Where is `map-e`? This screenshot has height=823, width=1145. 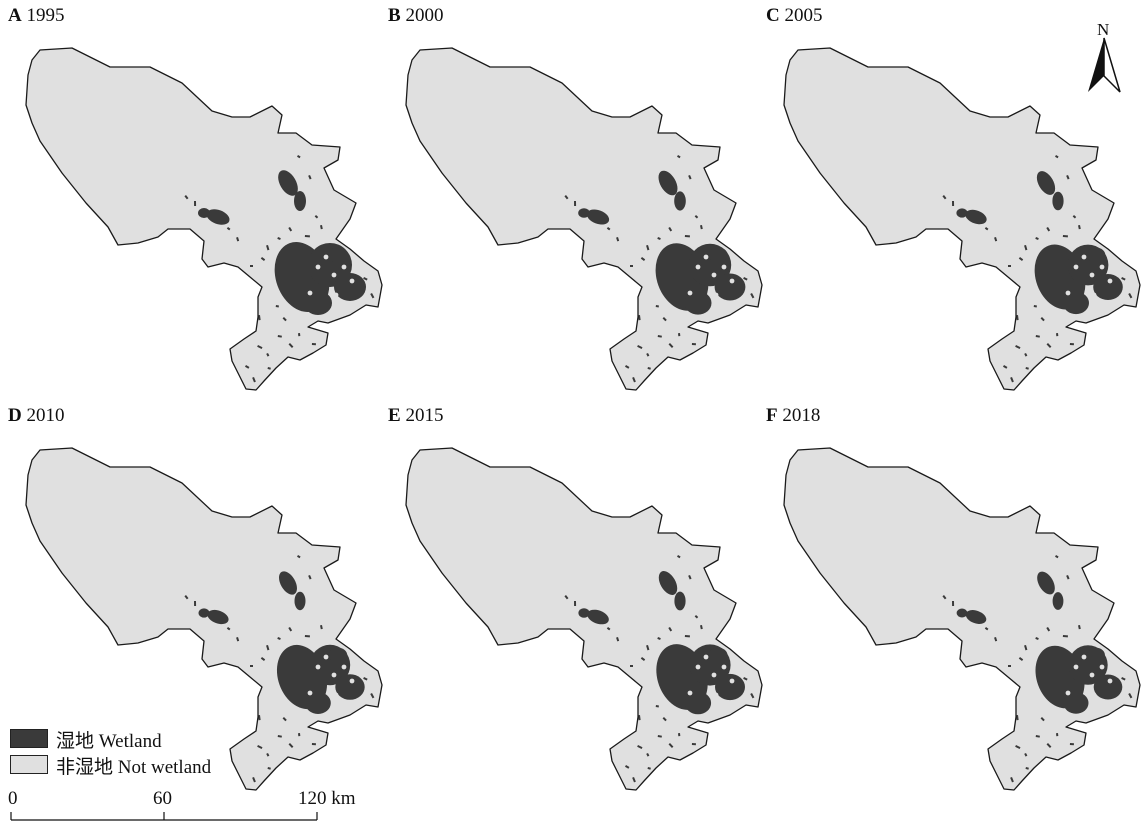 map-e is located at coordinates (584, 619).